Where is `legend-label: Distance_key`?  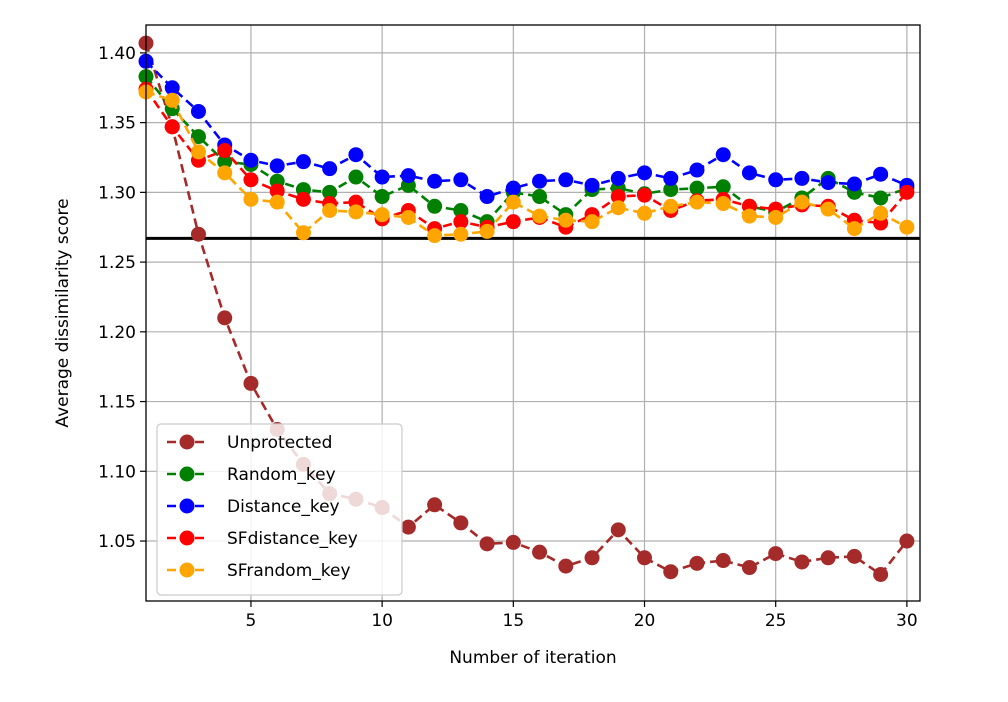 legend-label: Distance_key is located at coordinates (283, 507).